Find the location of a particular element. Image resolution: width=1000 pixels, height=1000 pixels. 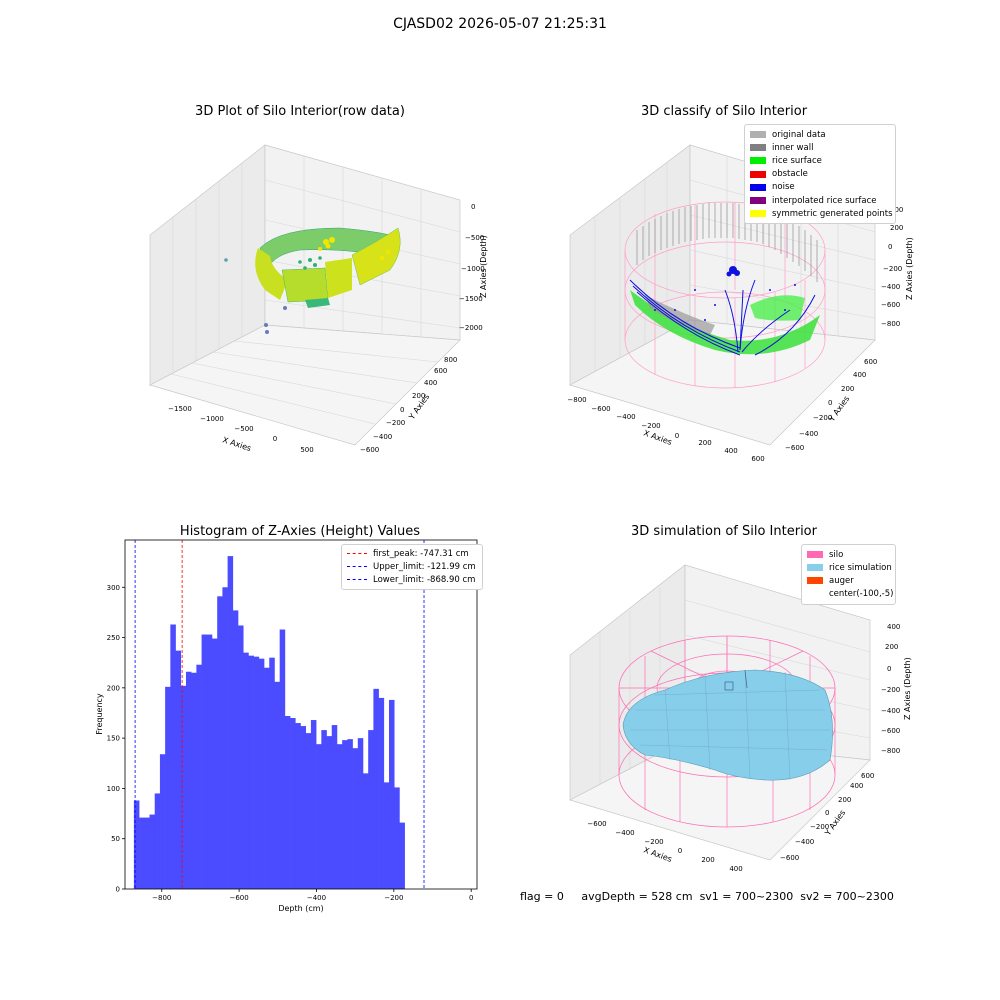

y-tick-label: 300 is located at coordinates (113, 588).